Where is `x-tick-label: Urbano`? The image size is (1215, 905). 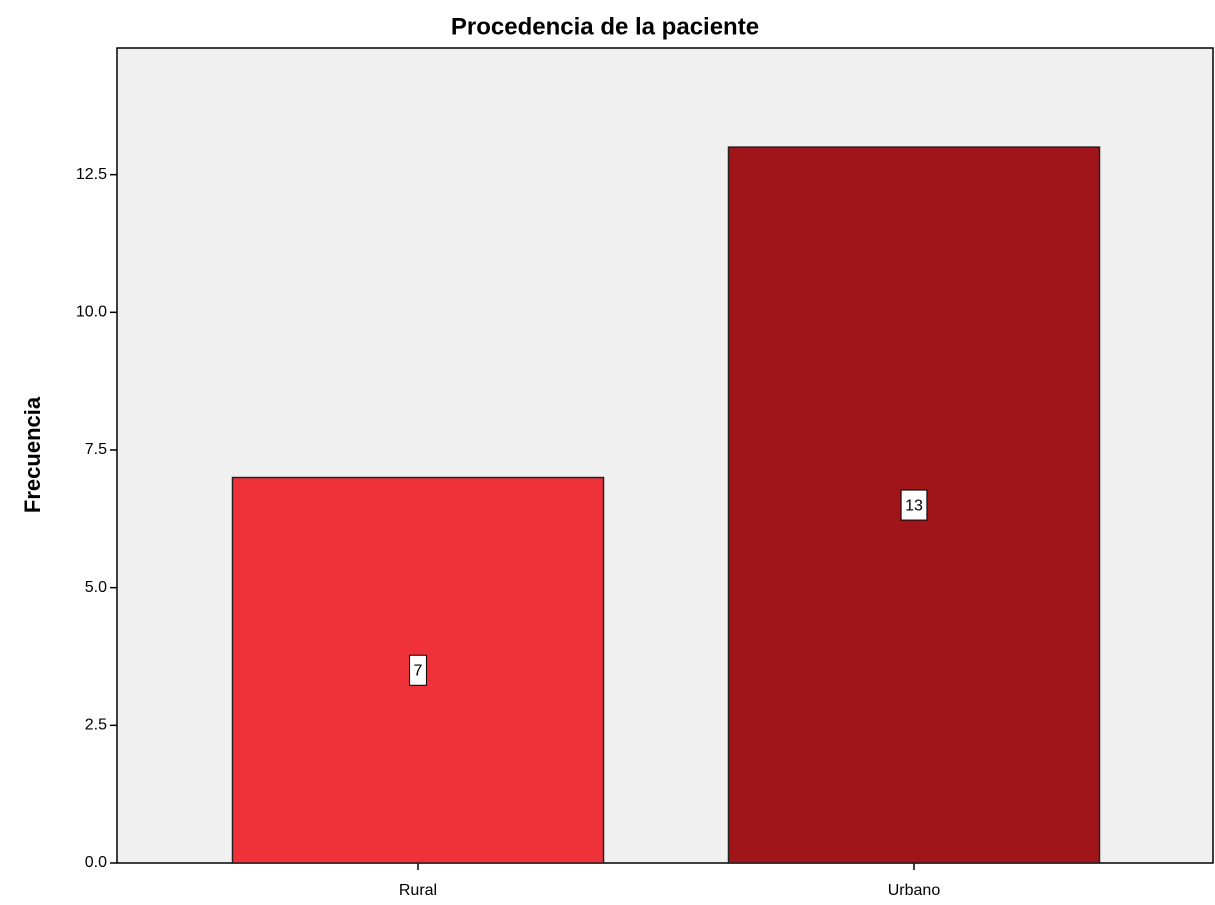 x-tick-label: Urbano is located at coordinates (914, 890).